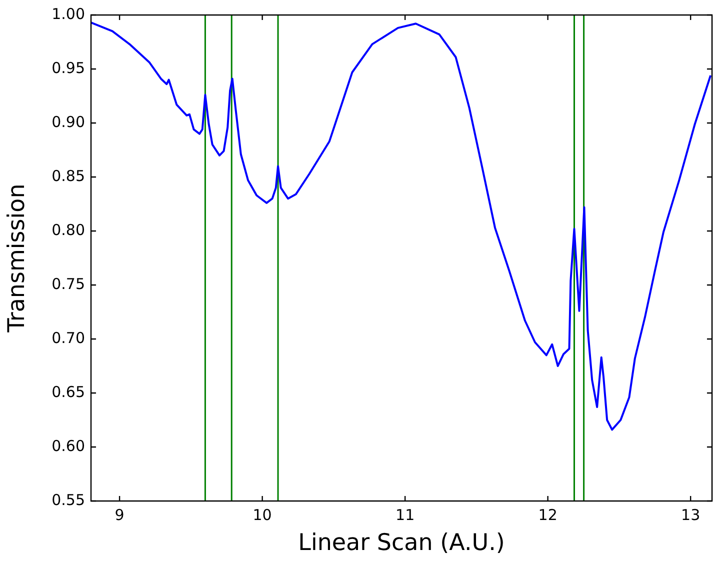  Describe the element at coordinates (68, 283) in the screenshot. I see `y-tick-label: 0.75` at that location.